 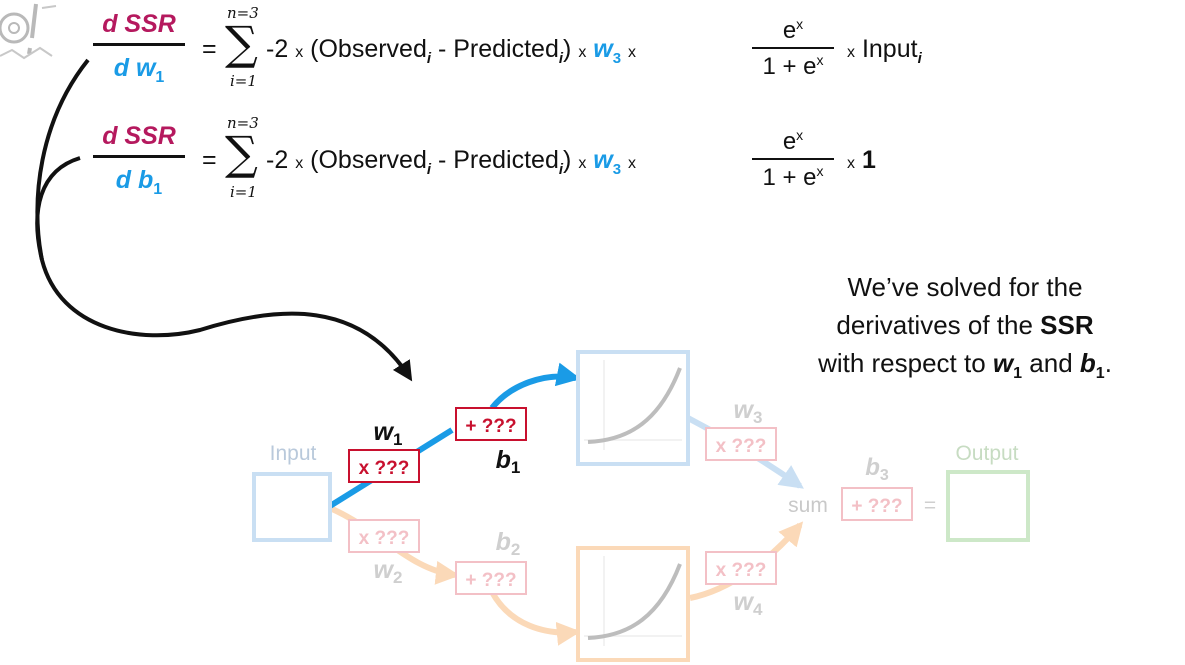 What do you see at coordinates (877, 469) in the screenshot?
I see `b3-label: b3` at bounding box center [877, 469].